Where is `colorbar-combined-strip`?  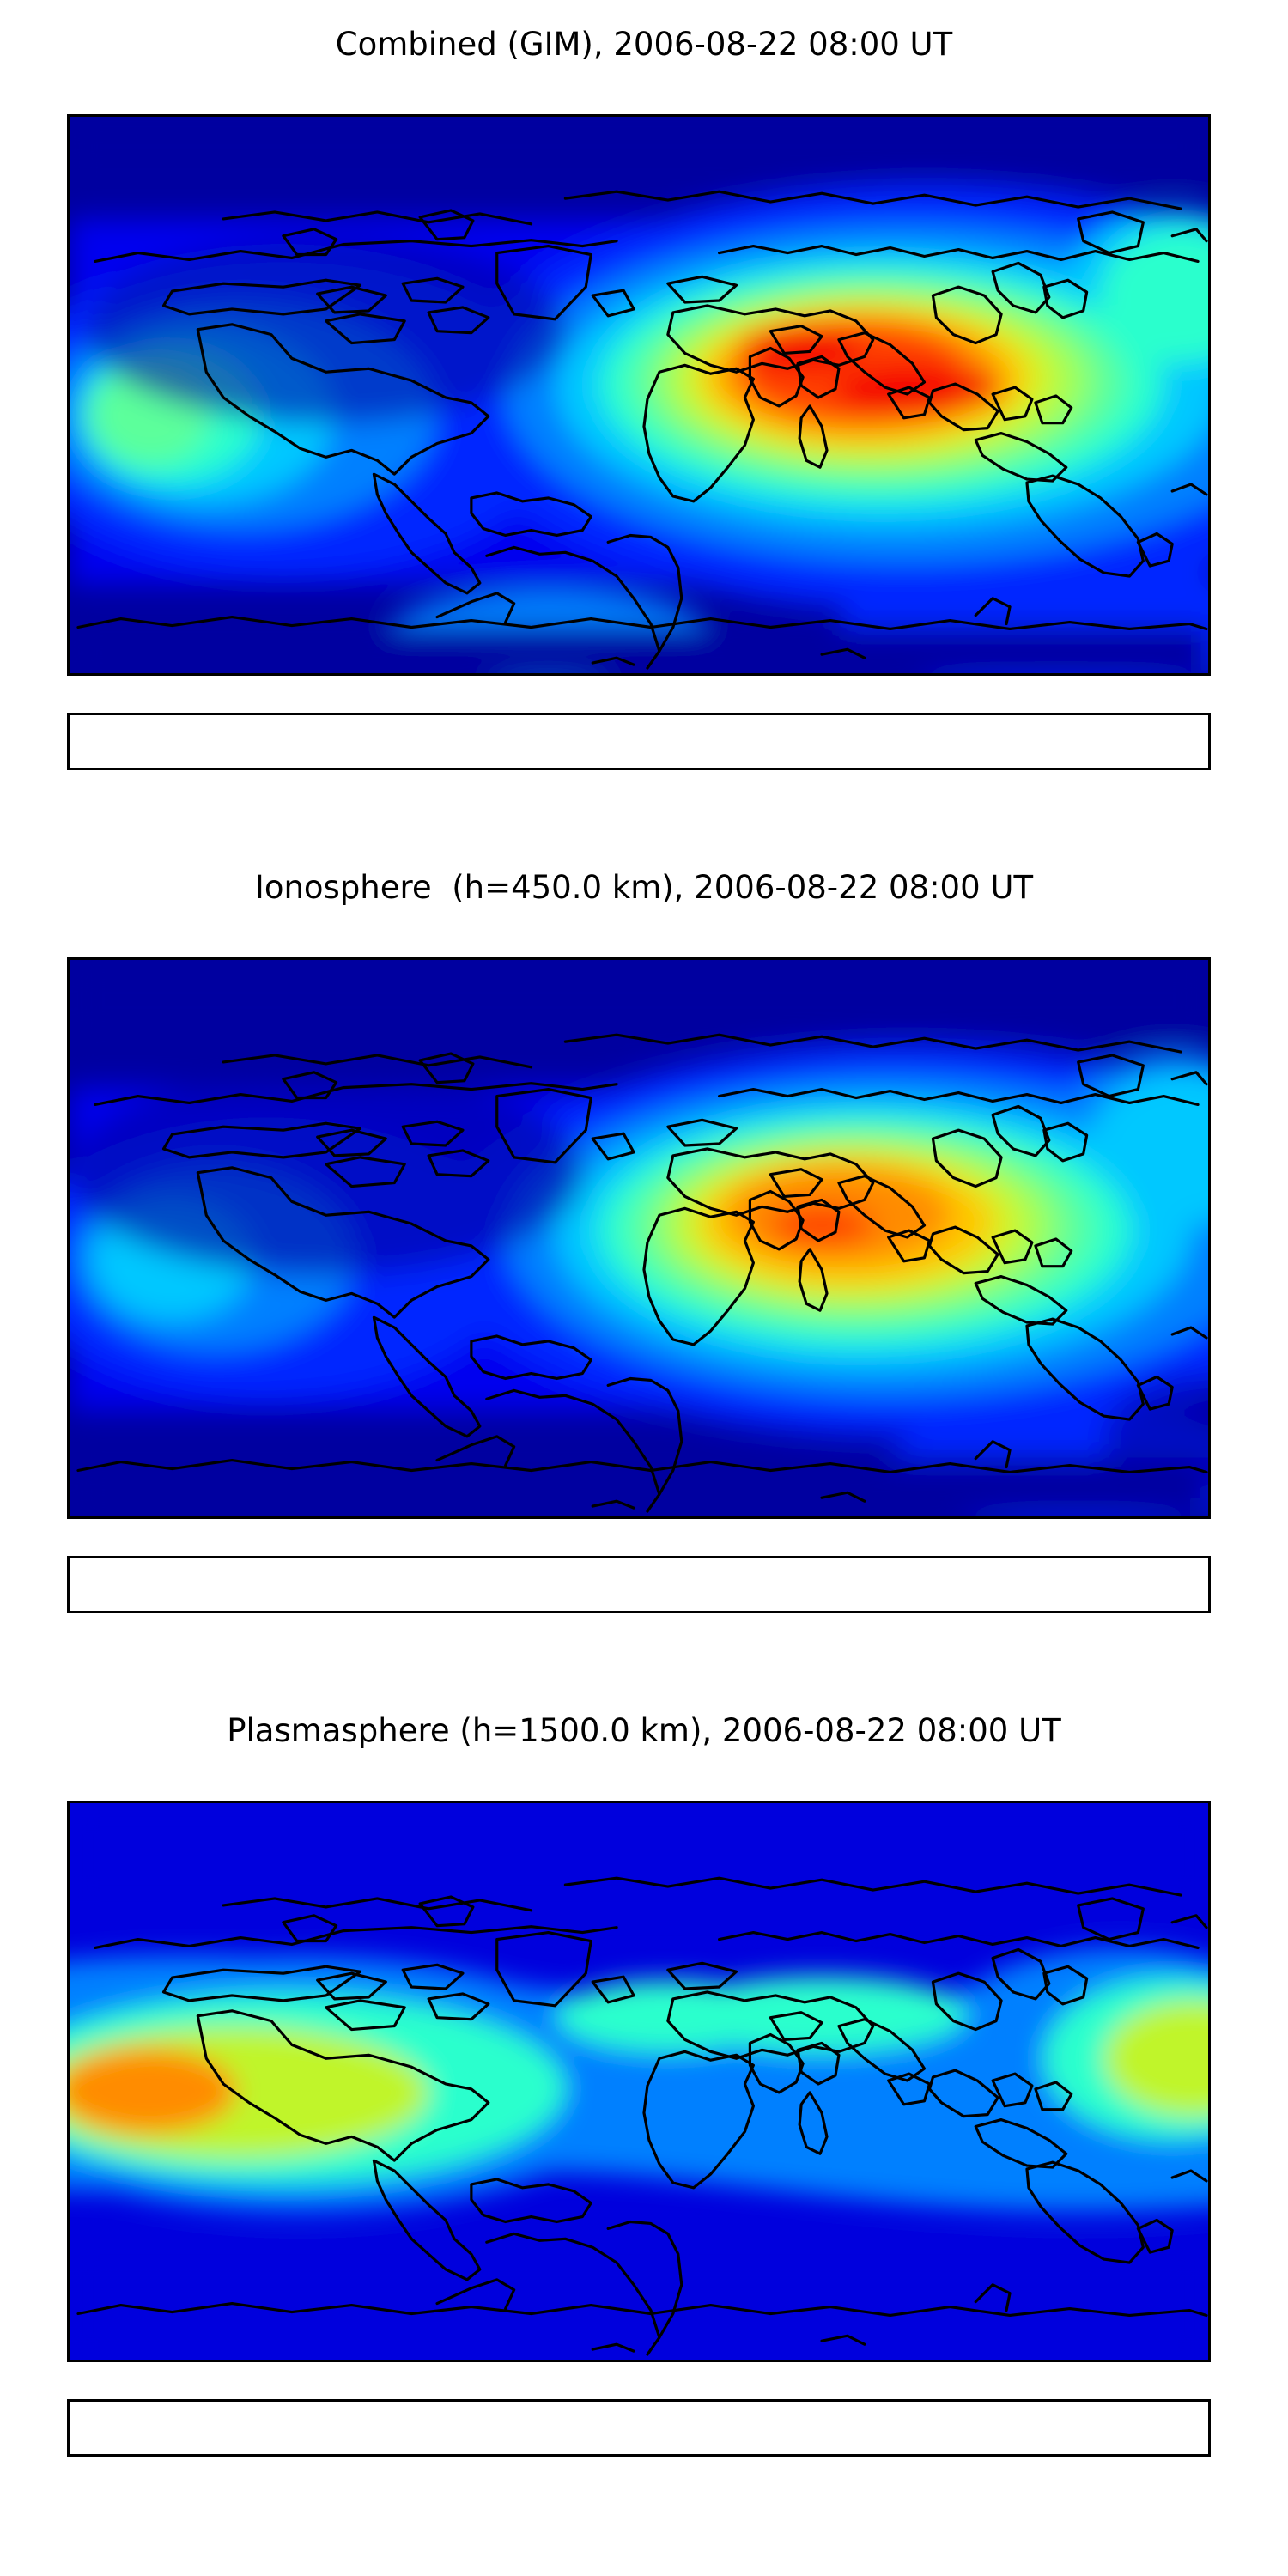
colorbar-combined-strip is located at coordinates (639, 742).